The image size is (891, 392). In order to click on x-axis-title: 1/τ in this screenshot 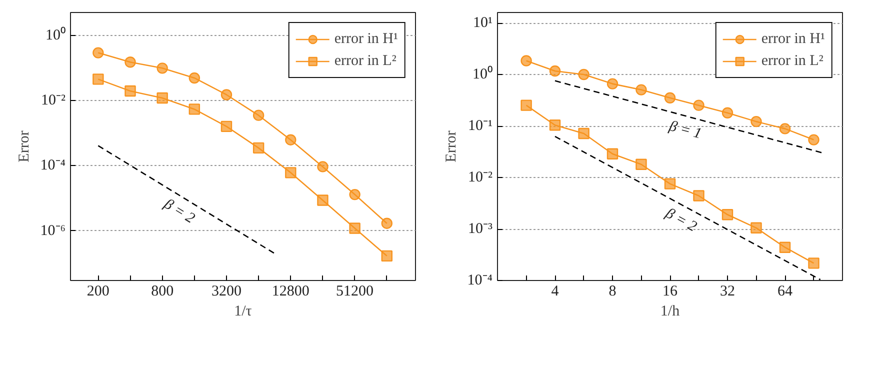, I will do `click(243, 312)`.